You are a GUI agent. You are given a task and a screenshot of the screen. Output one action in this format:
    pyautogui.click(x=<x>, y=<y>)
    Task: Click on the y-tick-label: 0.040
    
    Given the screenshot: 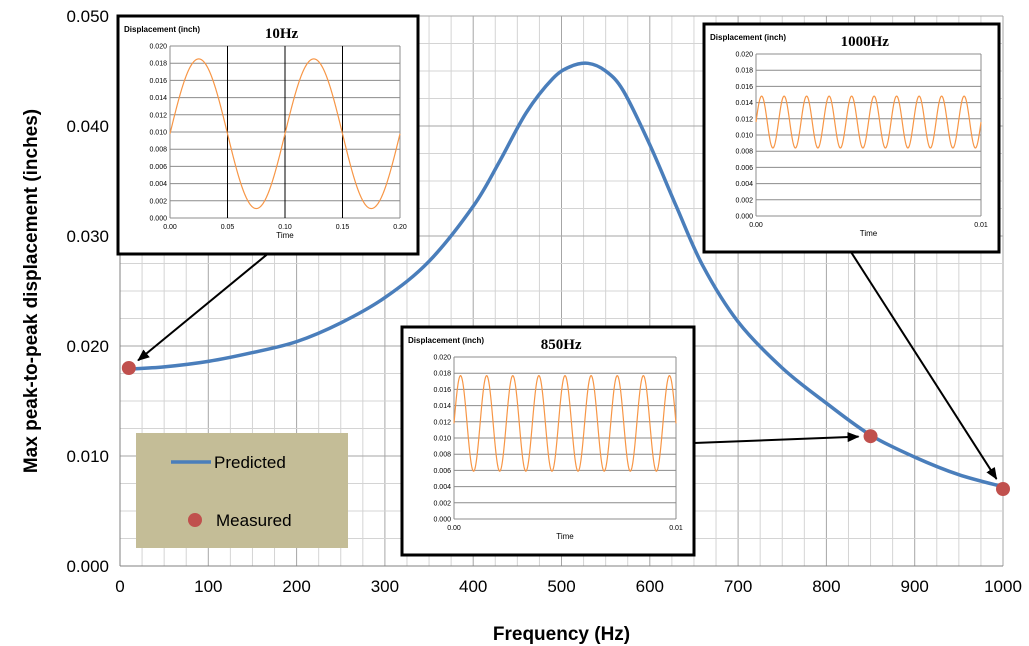 What is the action you would take?
    pyautogui.click(x=87, y=126)
    